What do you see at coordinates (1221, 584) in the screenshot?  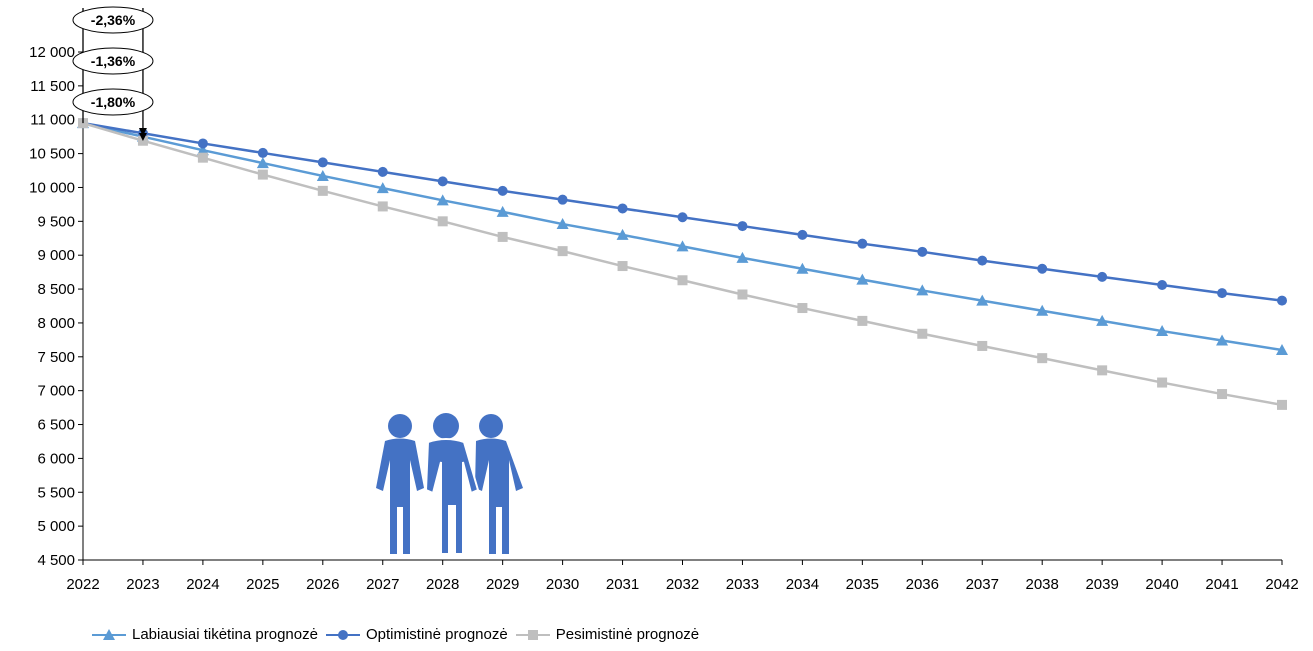 I see `x-tick-label: 2041` at bounding box center [1221, 584].